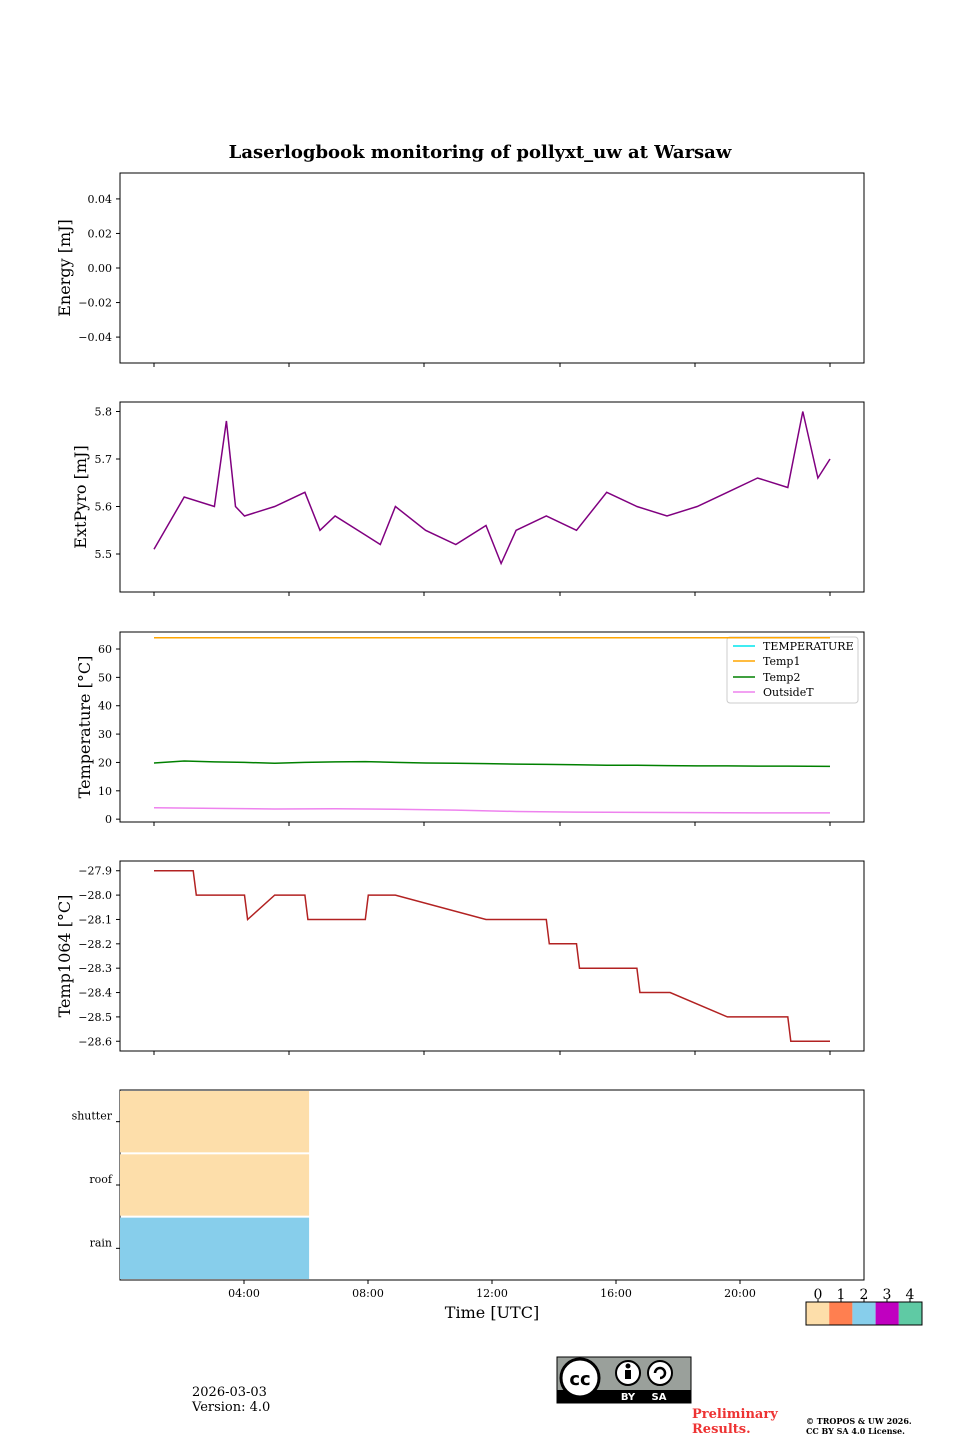 Image resolution: width=960 pixels, height=1440 pixels. Describe the element at coordinates (105, 649) in the screenshot. I see `ytick-label: 60` at that location.